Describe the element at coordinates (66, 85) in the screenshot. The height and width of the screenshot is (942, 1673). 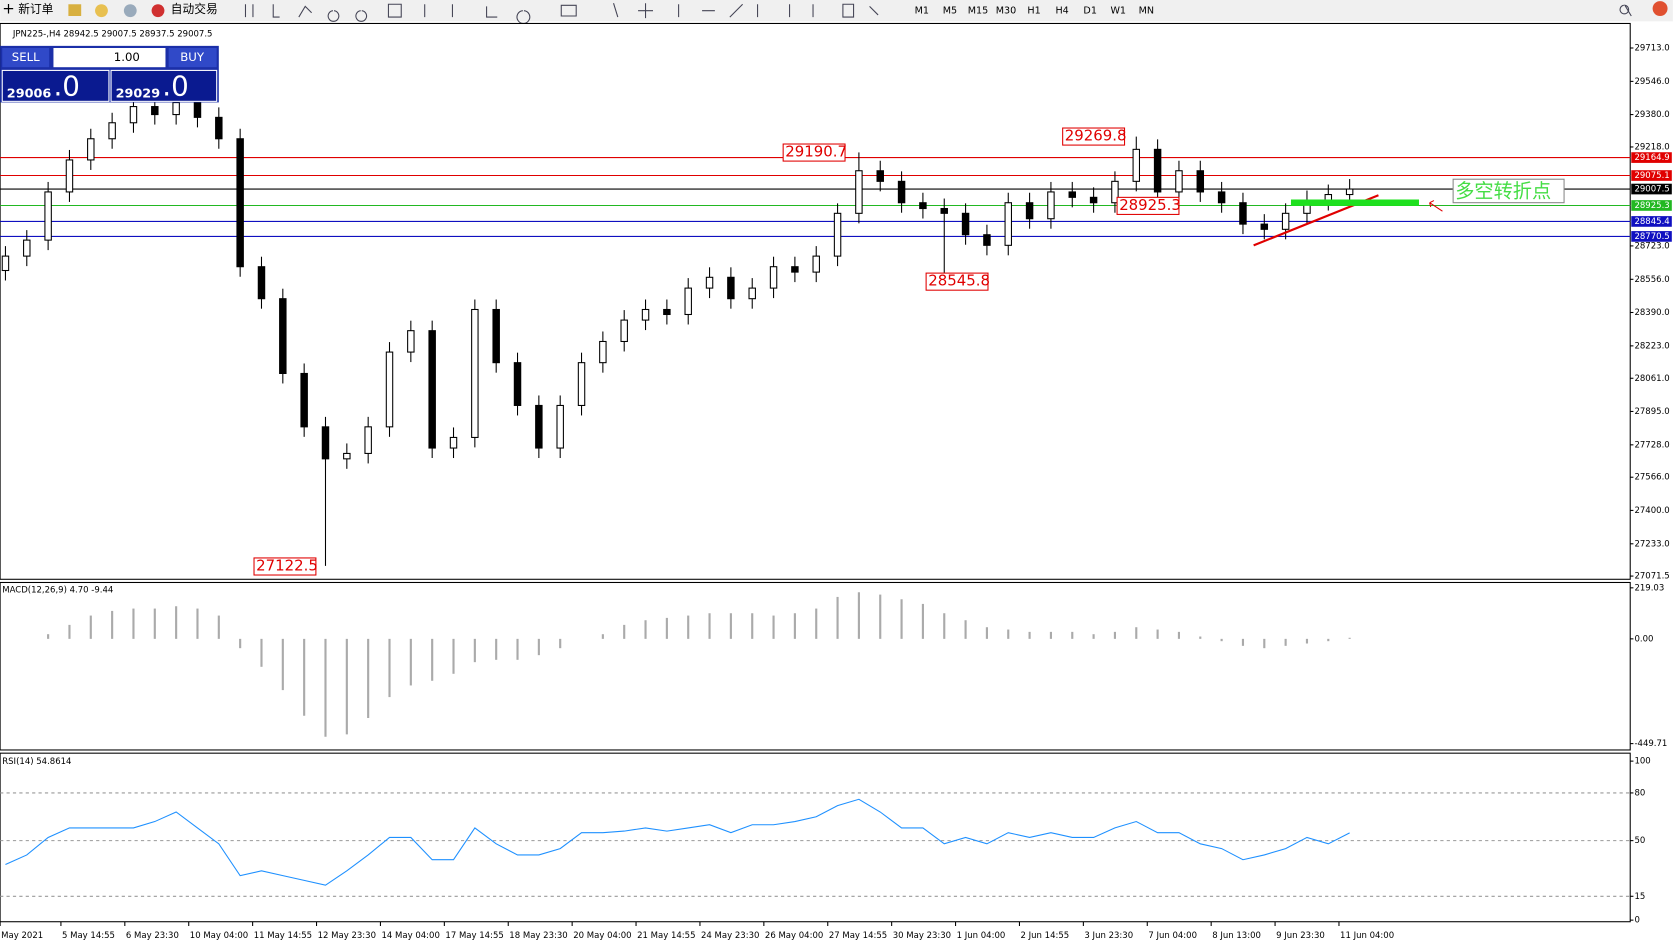
I see `bid-frac: .0` at that location.